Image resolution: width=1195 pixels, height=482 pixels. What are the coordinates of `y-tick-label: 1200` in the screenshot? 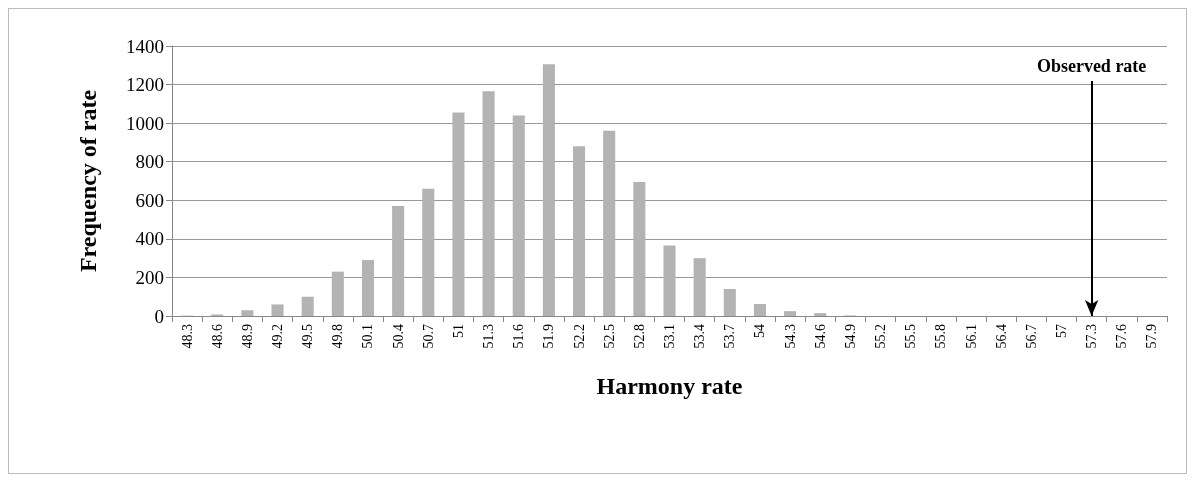 It's located at (145, 85).